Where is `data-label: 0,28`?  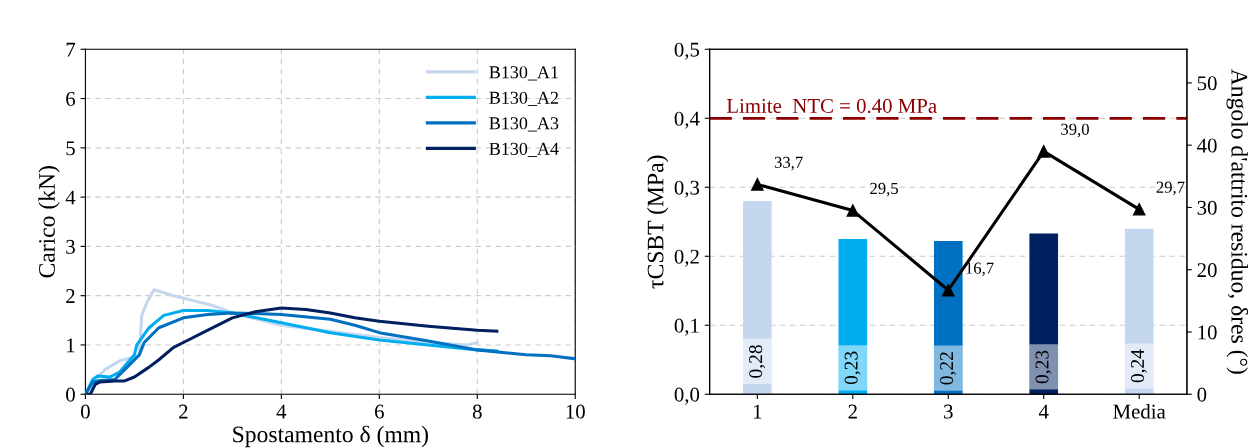 data-label: 0,28 is located at coordinates (757, 361).